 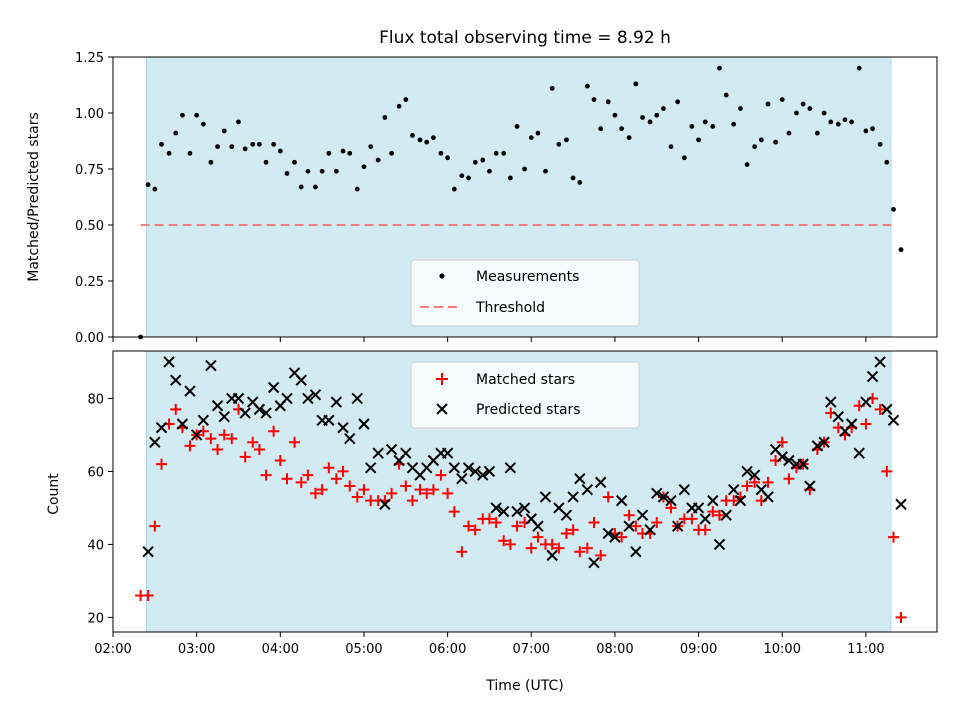 I want to click on x-tick-label: 04:00, so click(x=280, y=649).